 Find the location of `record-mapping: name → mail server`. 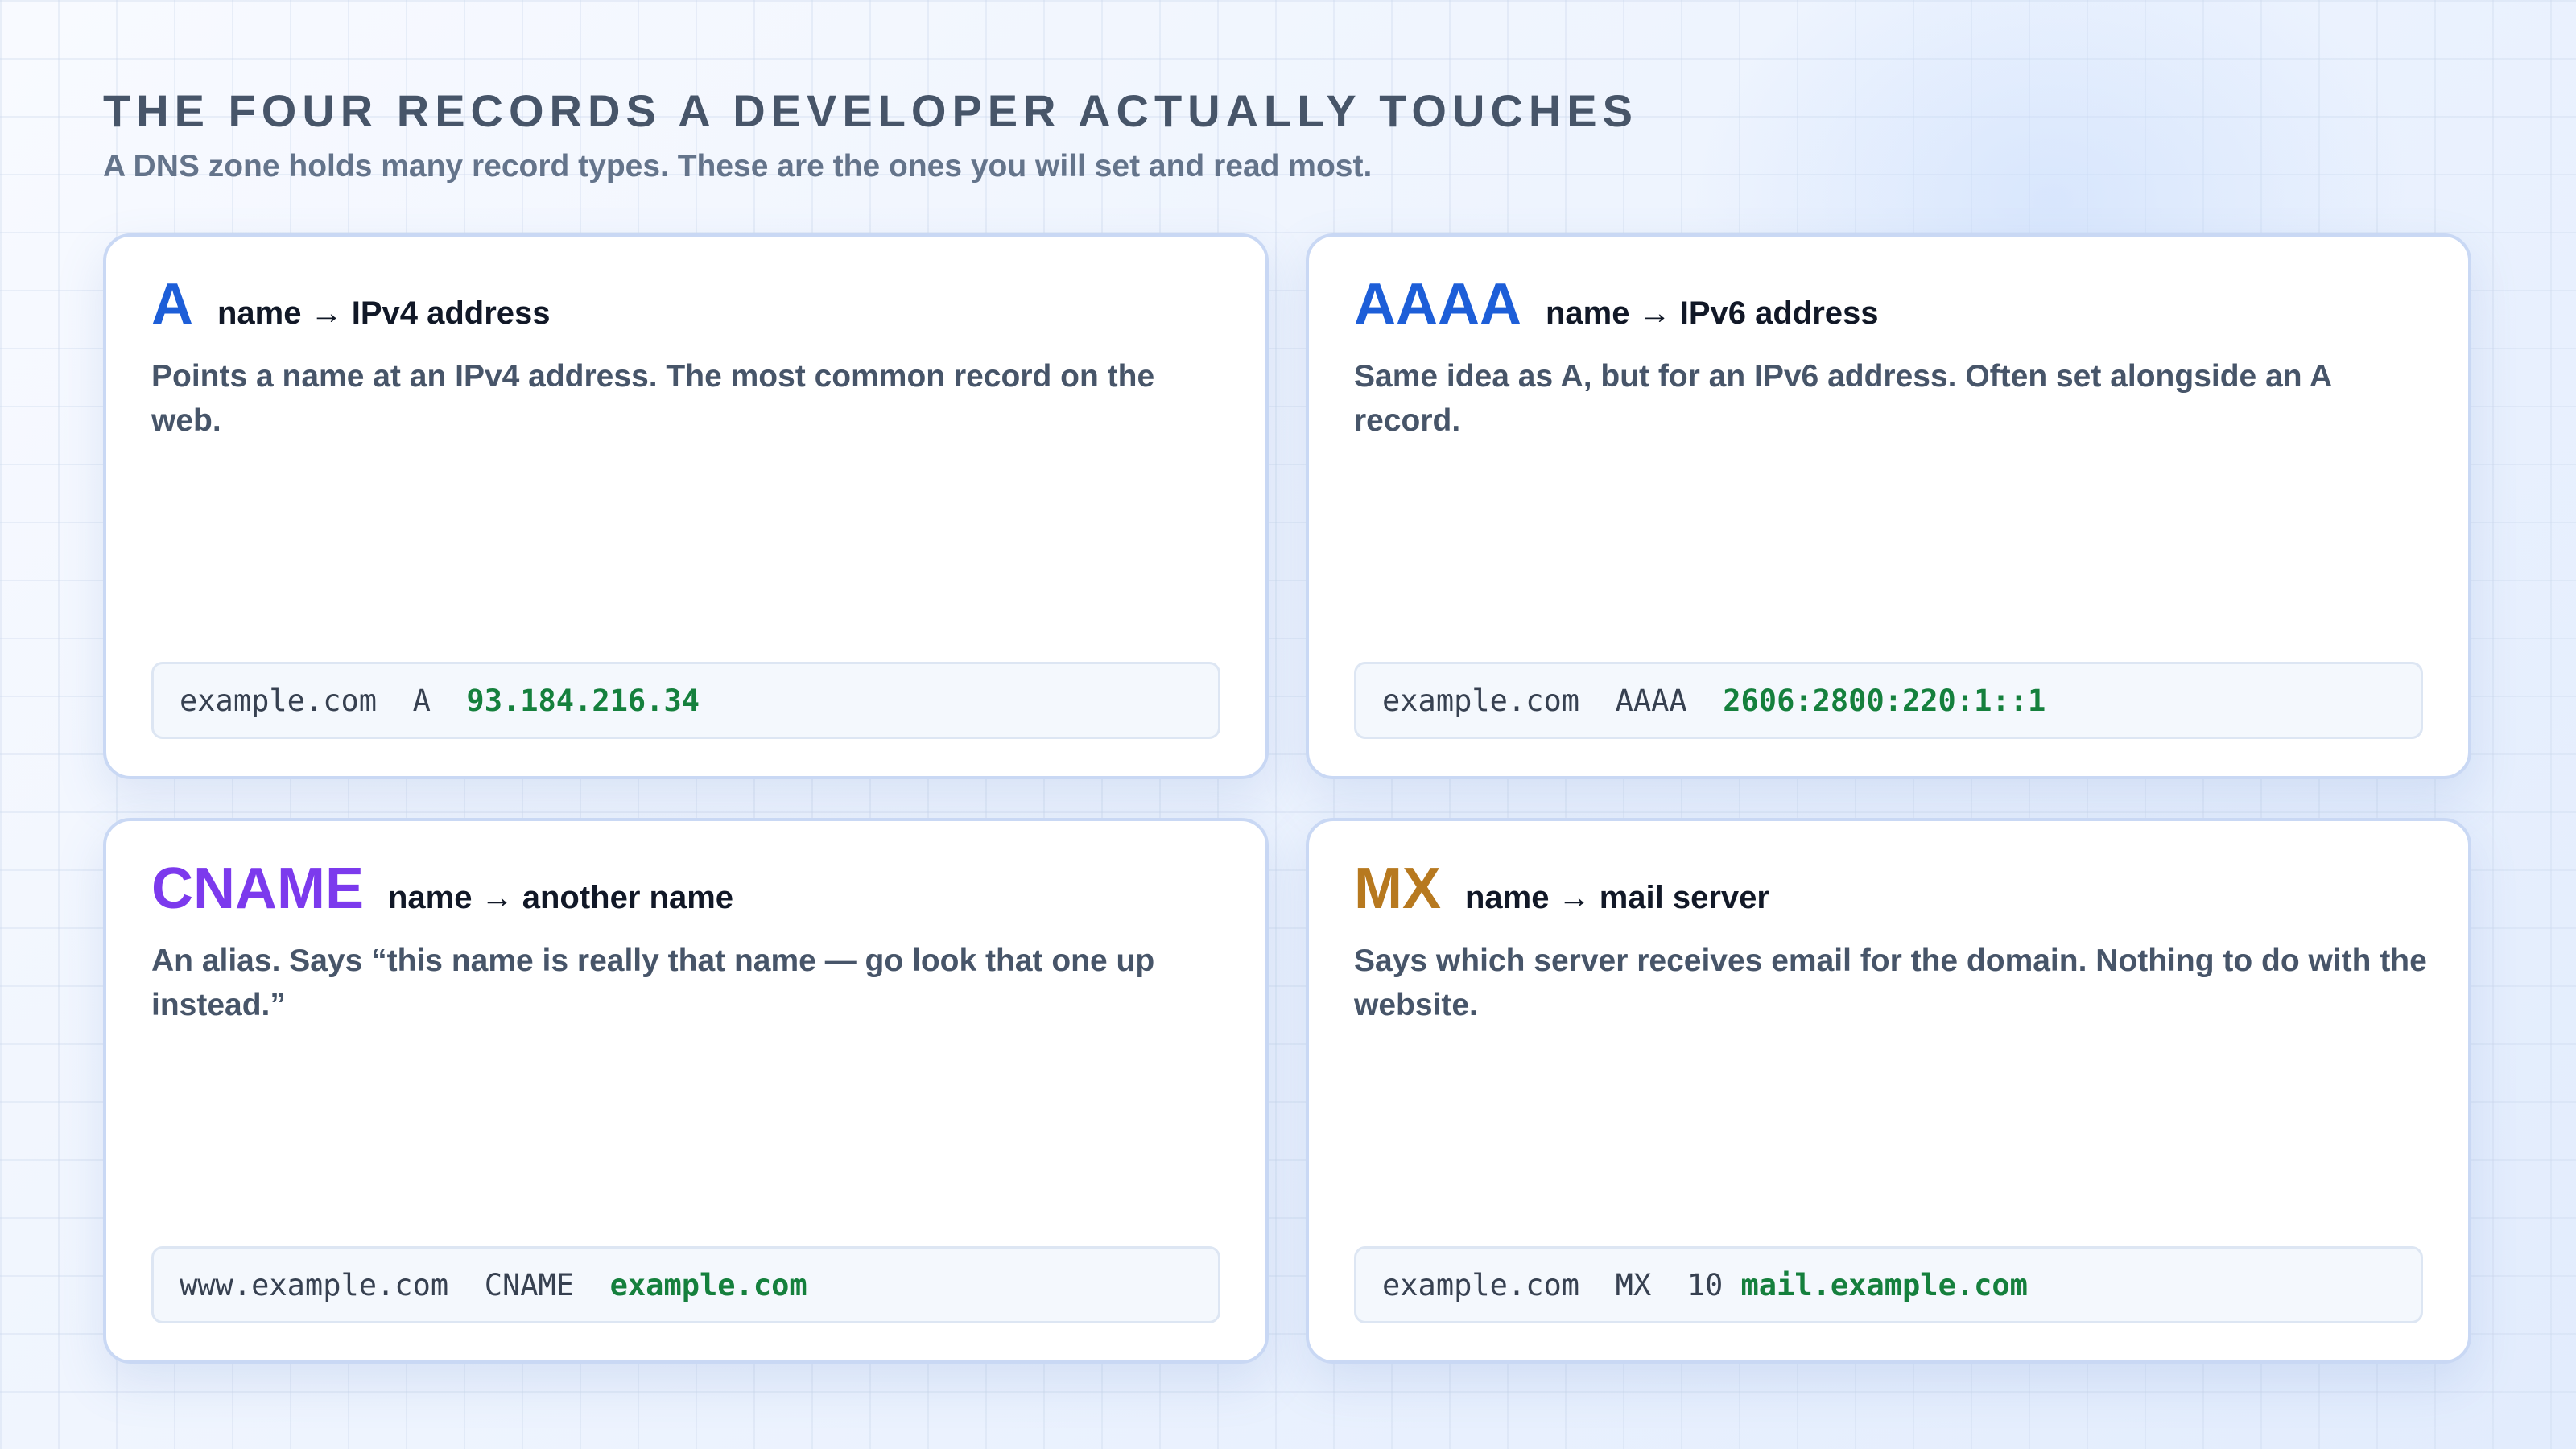

record-mapping: name → mail server is located at coordinates (1617, 897).